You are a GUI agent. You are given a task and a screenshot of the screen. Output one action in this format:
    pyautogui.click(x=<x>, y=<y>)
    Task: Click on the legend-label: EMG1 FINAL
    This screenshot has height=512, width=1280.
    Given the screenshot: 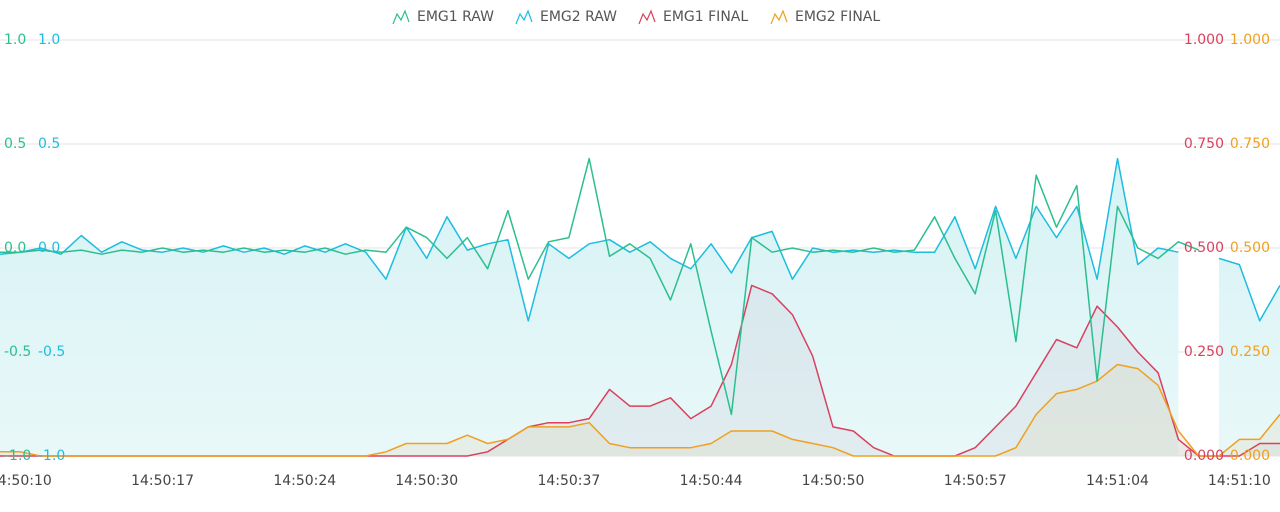 What is the action you would take?
    pyautogui.click(x=705, y=17)
    